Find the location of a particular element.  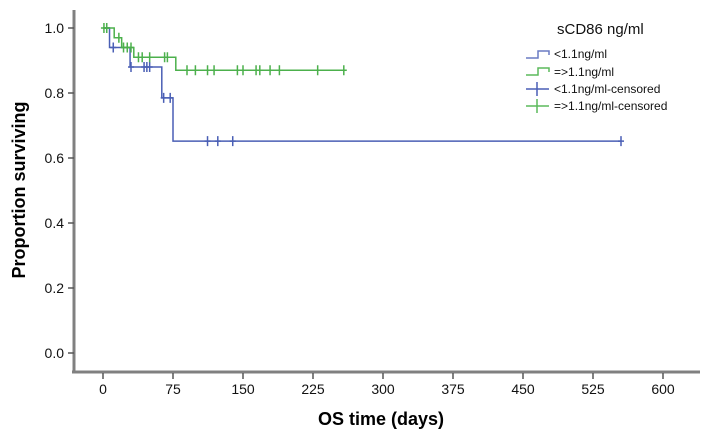

legend-swatch-step-green is located at coordinates (538, 71).